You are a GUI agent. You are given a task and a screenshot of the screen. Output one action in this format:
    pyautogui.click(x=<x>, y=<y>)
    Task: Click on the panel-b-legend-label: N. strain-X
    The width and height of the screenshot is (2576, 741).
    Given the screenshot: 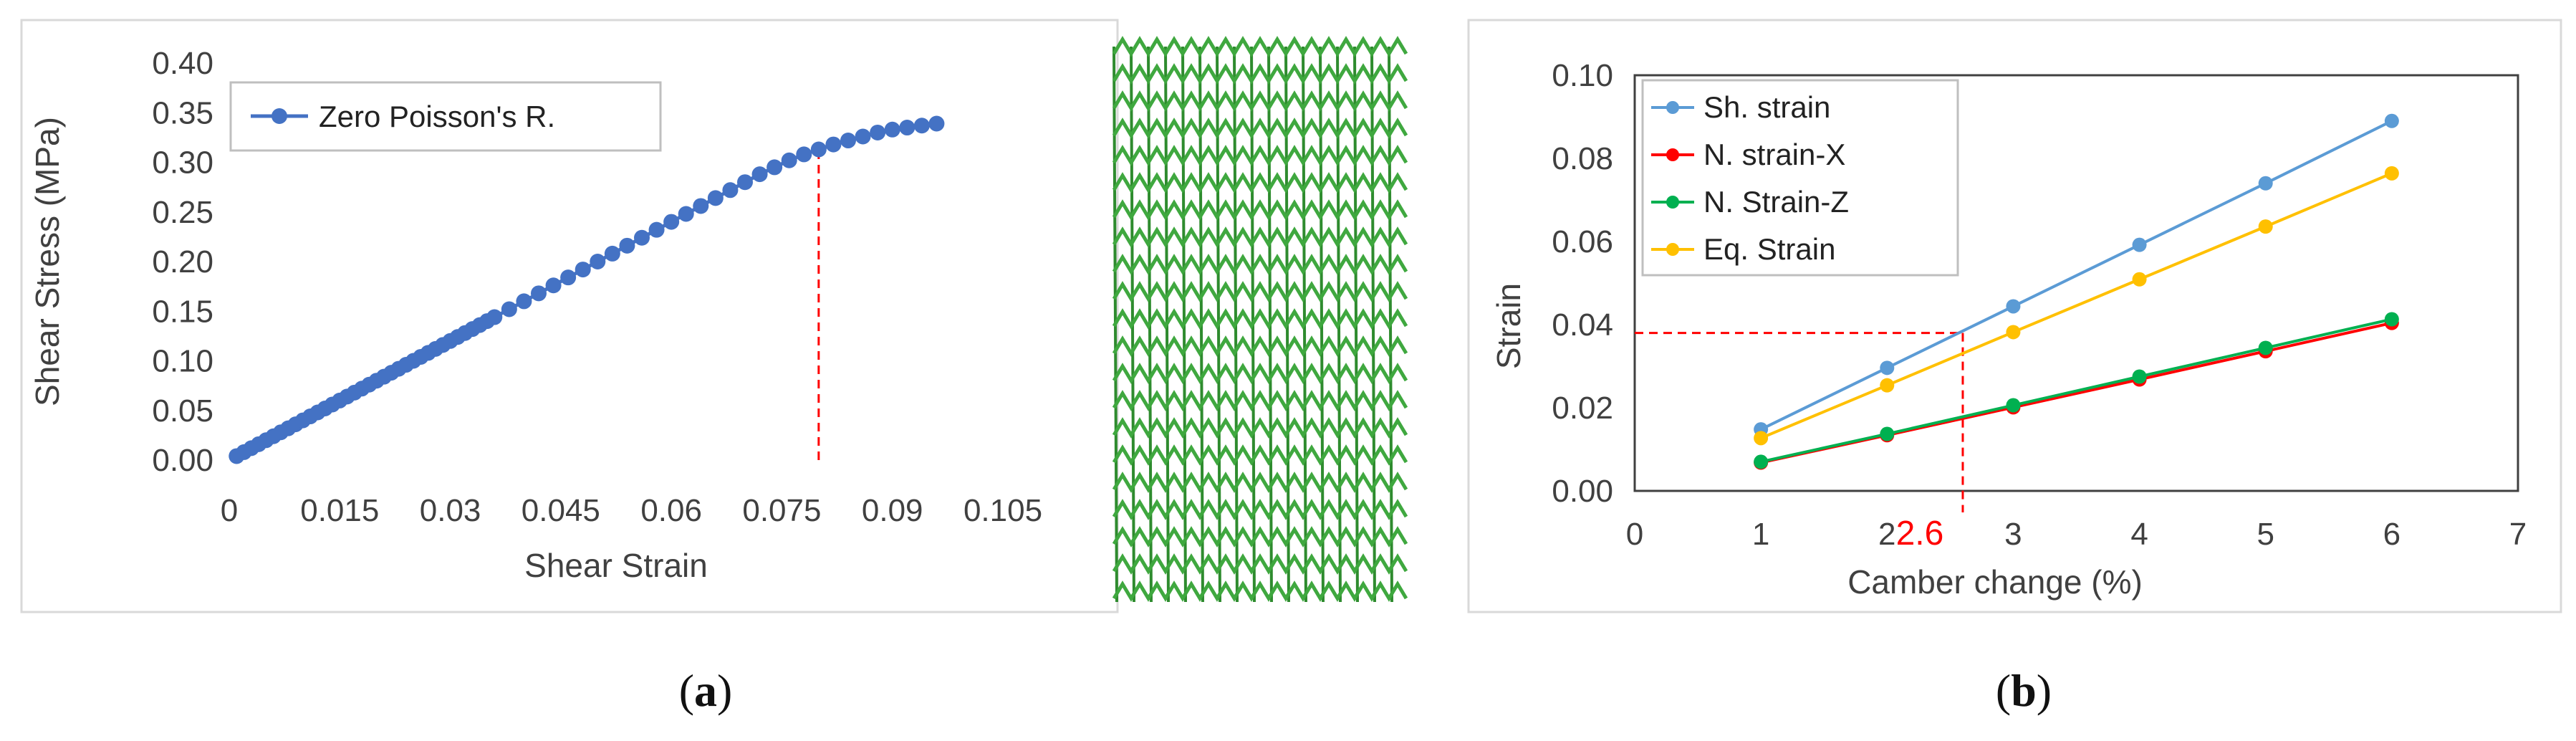 What is the action you would take?
    pyautogui.click(x=1774, y=154)
    